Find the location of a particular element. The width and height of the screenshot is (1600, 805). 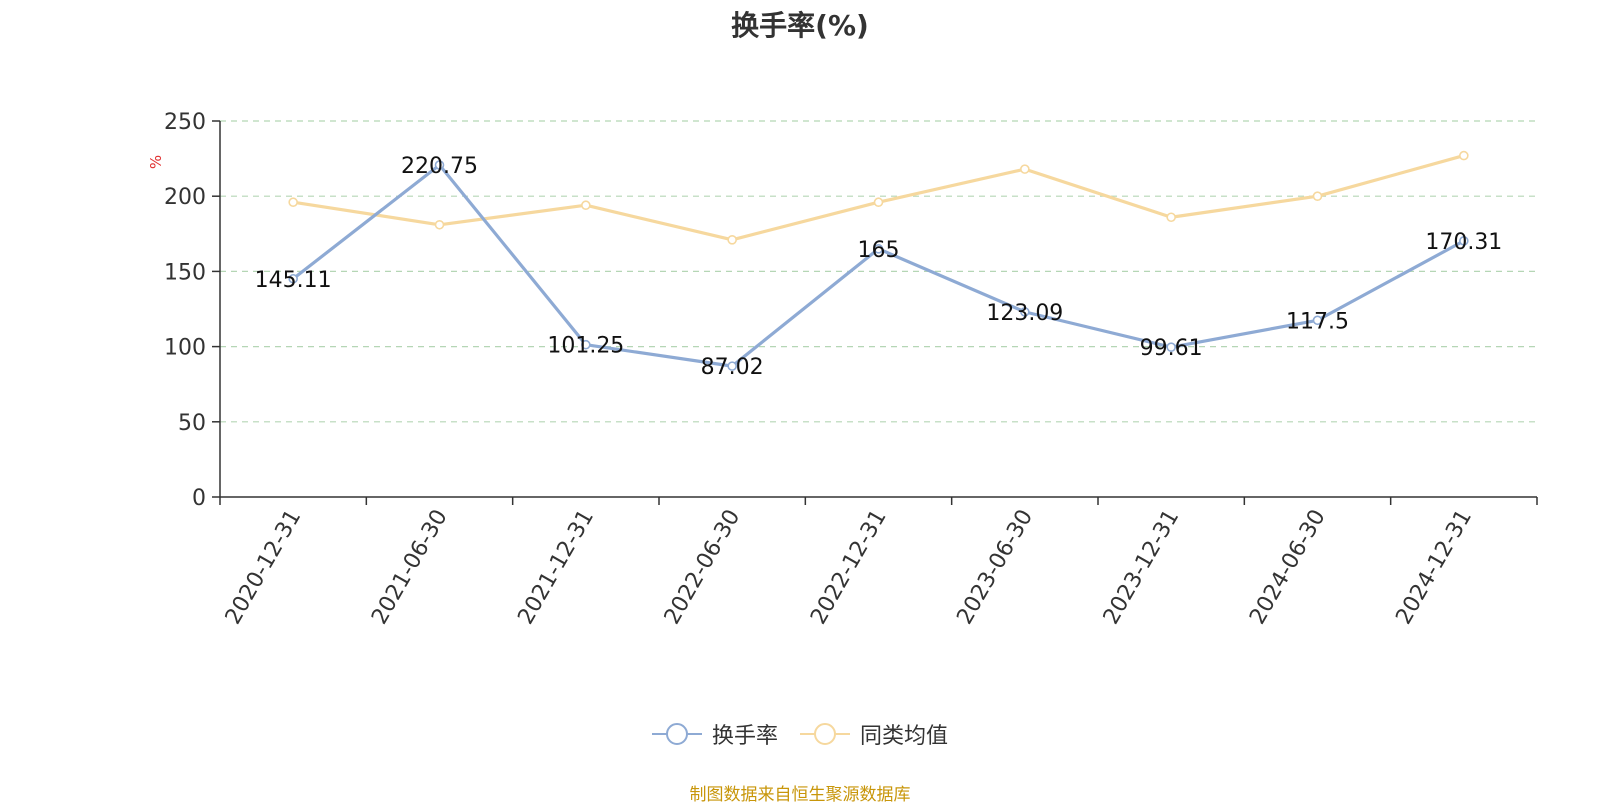

x-tick-label: 2022-06-30 is located at coordinates (703, 567).